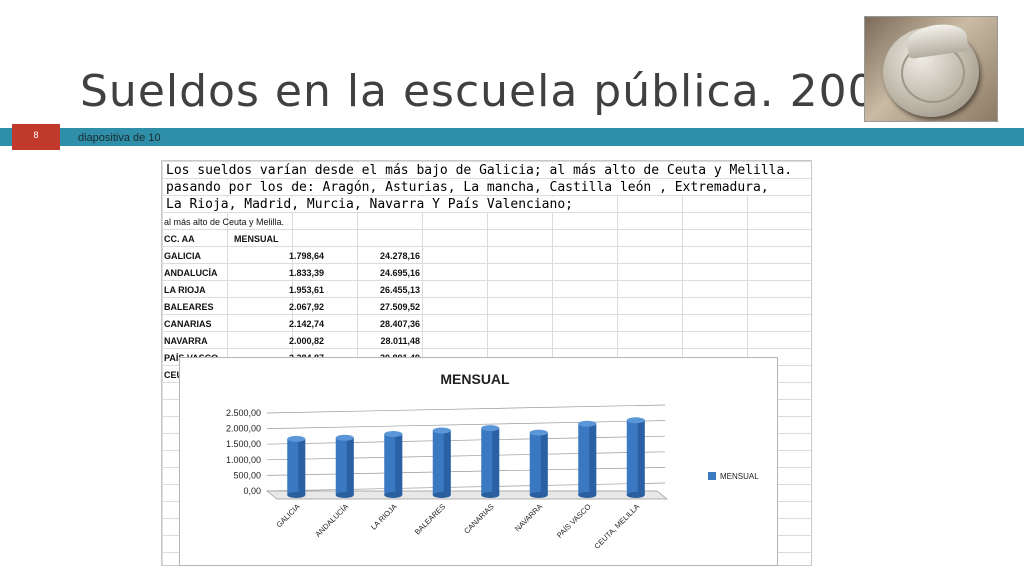 The width and height of the screenshot is (1024, 576). Describe the element at coordinates (399, 273) in the screenshot. I see `cell-annual: 24.695,16` at that location.